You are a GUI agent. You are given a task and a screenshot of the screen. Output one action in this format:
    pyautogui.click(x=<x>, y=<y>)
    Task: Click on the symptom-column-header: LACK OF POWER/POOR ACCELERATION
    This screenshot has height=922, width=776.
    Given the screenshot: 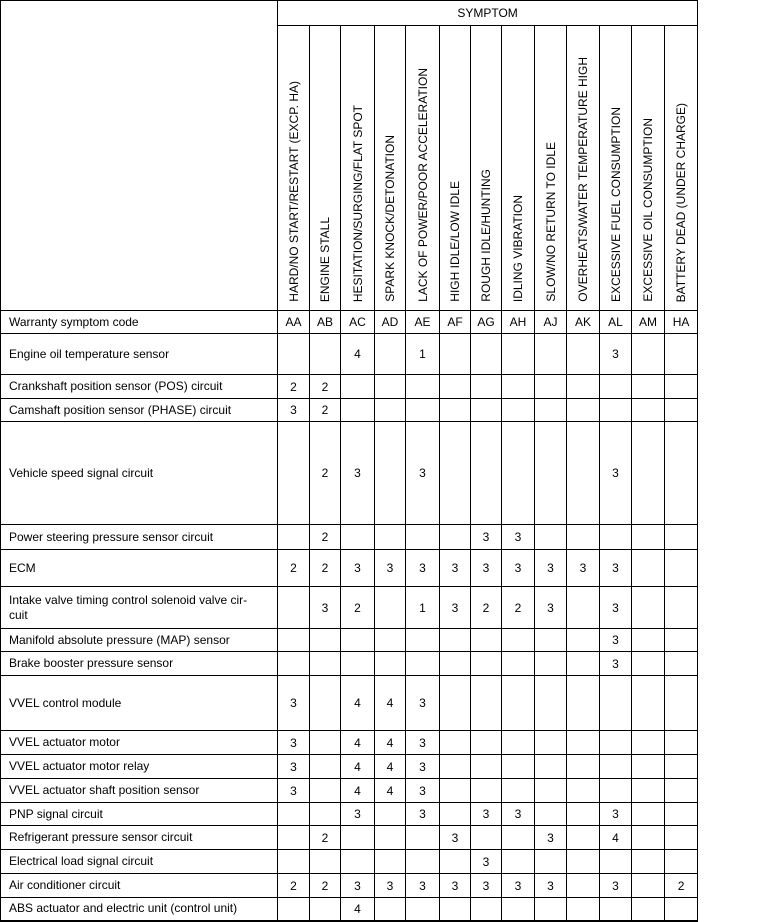 What is the action you would take?
    pyautogui.click(x=422, y=168)
    